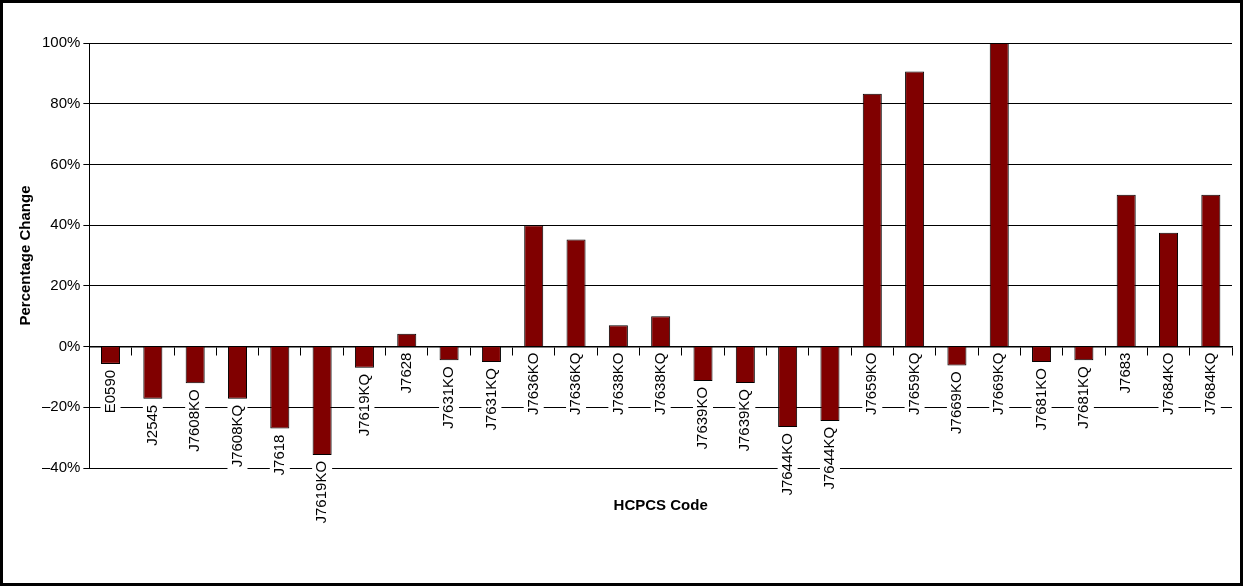 The height and width of the screenshot is (586, 1243). What do you see at coordinates (575, 384) in the screenshot?
I see `x-tick-label: J7636KQ` at bounding box center [575, 384].